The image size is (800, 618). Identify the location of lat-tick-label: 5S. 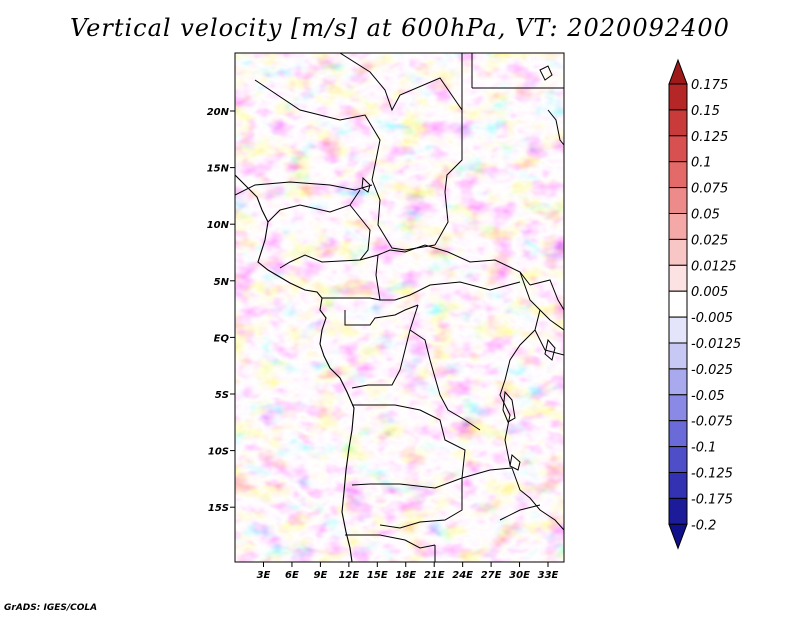
(222, 395).